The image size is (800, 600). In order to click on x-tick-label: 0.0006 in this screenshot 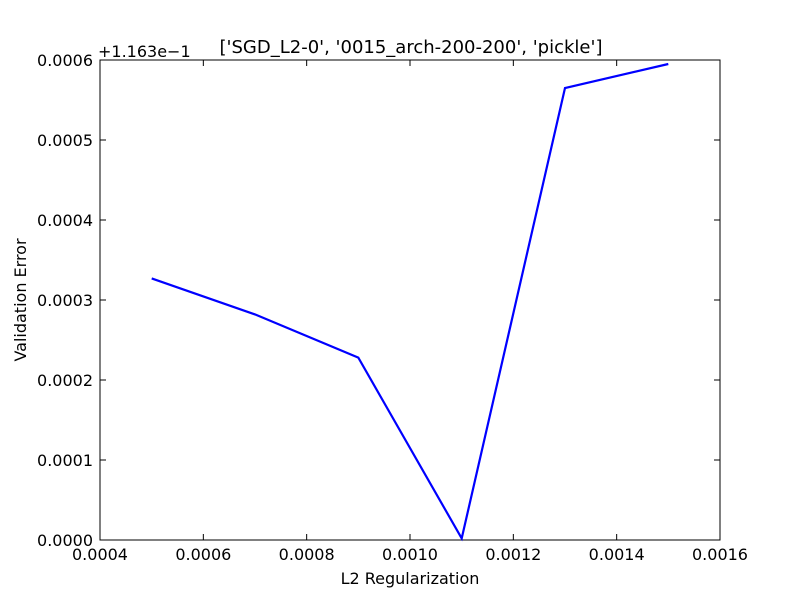, I will do `click(203, 554)`.